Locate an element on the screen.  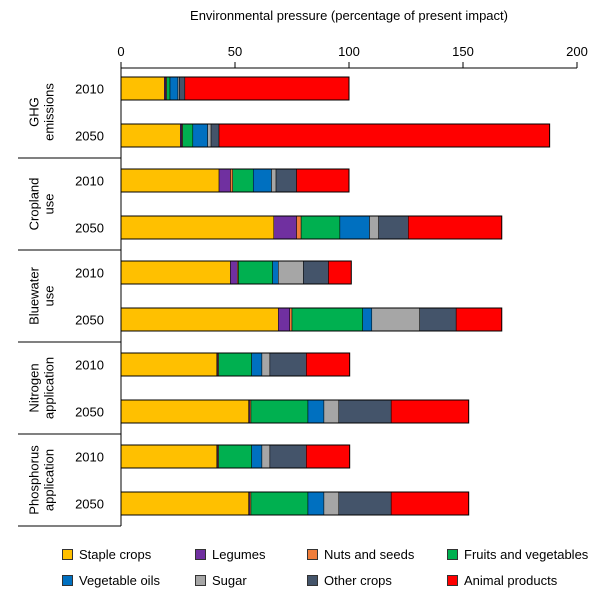
group-label-nitrogen-application: Nitrogenapplication is located at coordinates (42, 388).